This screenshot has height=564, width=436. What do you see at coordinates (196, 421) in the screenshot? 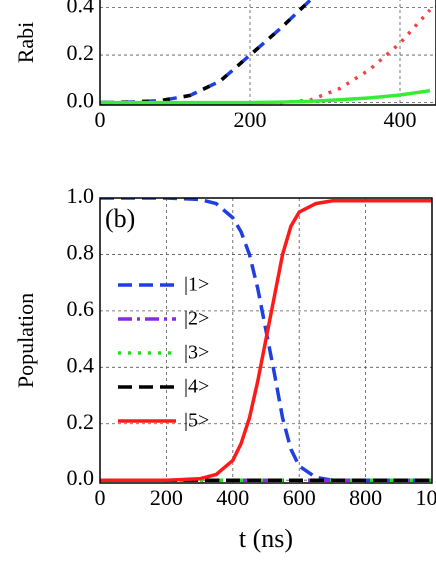
I see `legend-label: |5>` at bounding box center [196, 421].